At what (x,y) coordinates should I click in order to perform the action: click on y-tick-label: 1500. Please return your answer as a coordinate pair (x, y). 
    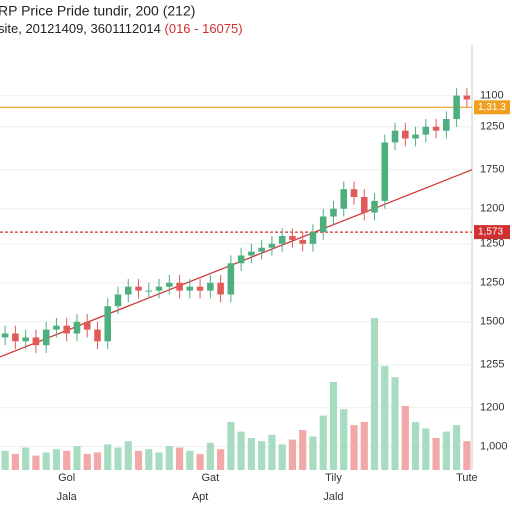
    Looking at the image, I should click on (492, 322).